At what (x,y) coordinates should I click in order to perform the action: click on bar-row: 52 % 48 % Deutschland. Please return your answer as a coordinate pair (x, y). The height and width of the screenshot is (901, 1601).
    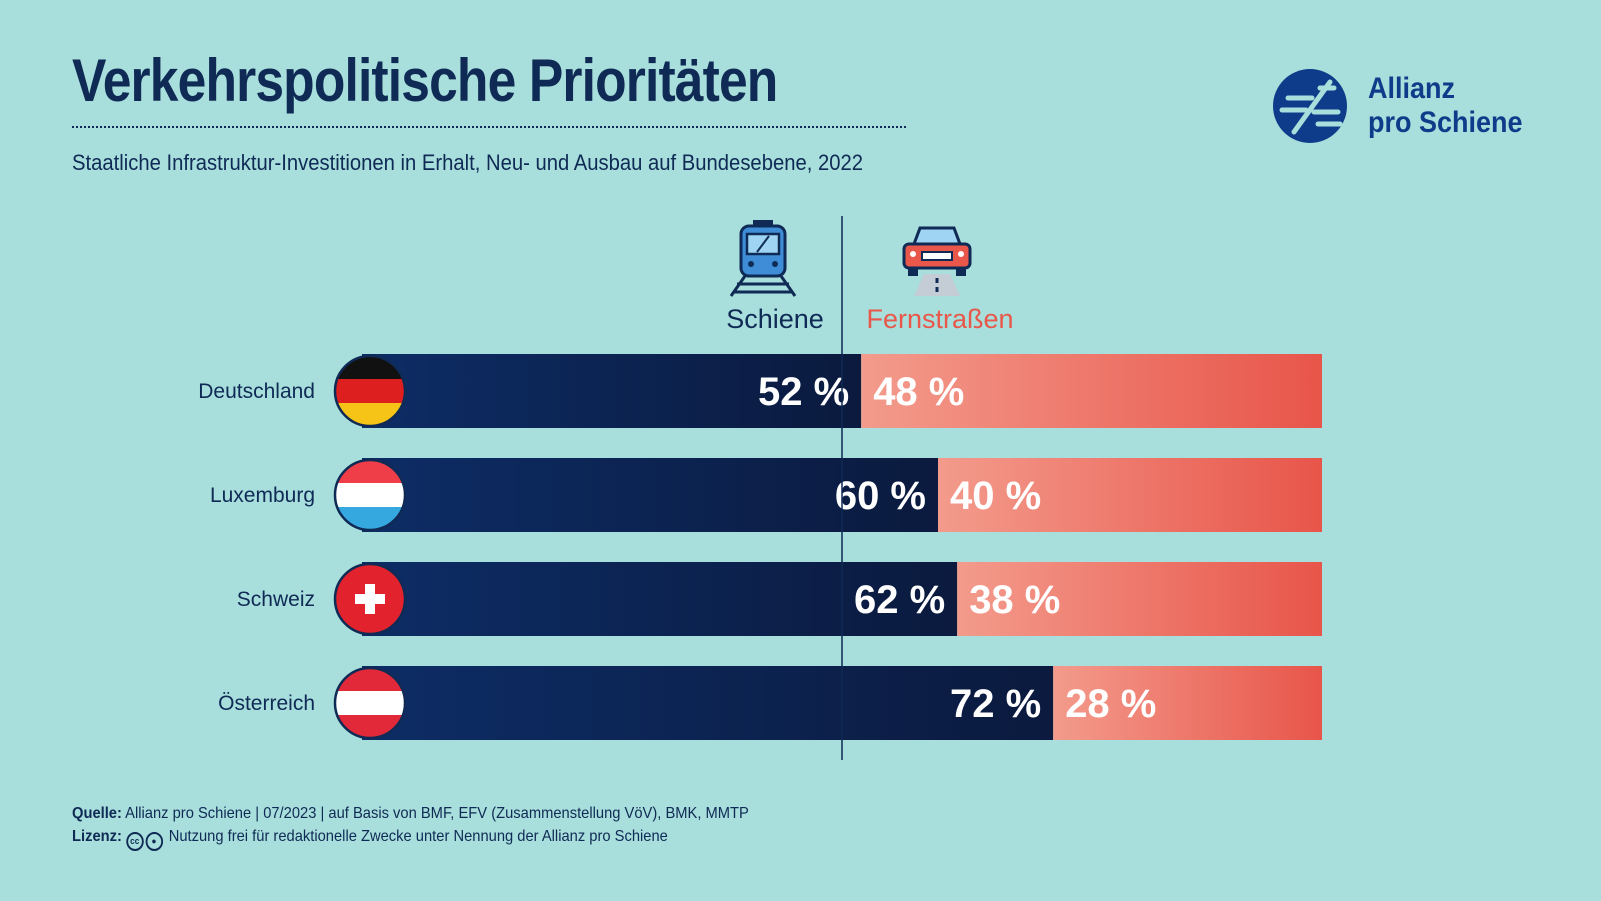
    Looking at the image, I should click on (760, 391).